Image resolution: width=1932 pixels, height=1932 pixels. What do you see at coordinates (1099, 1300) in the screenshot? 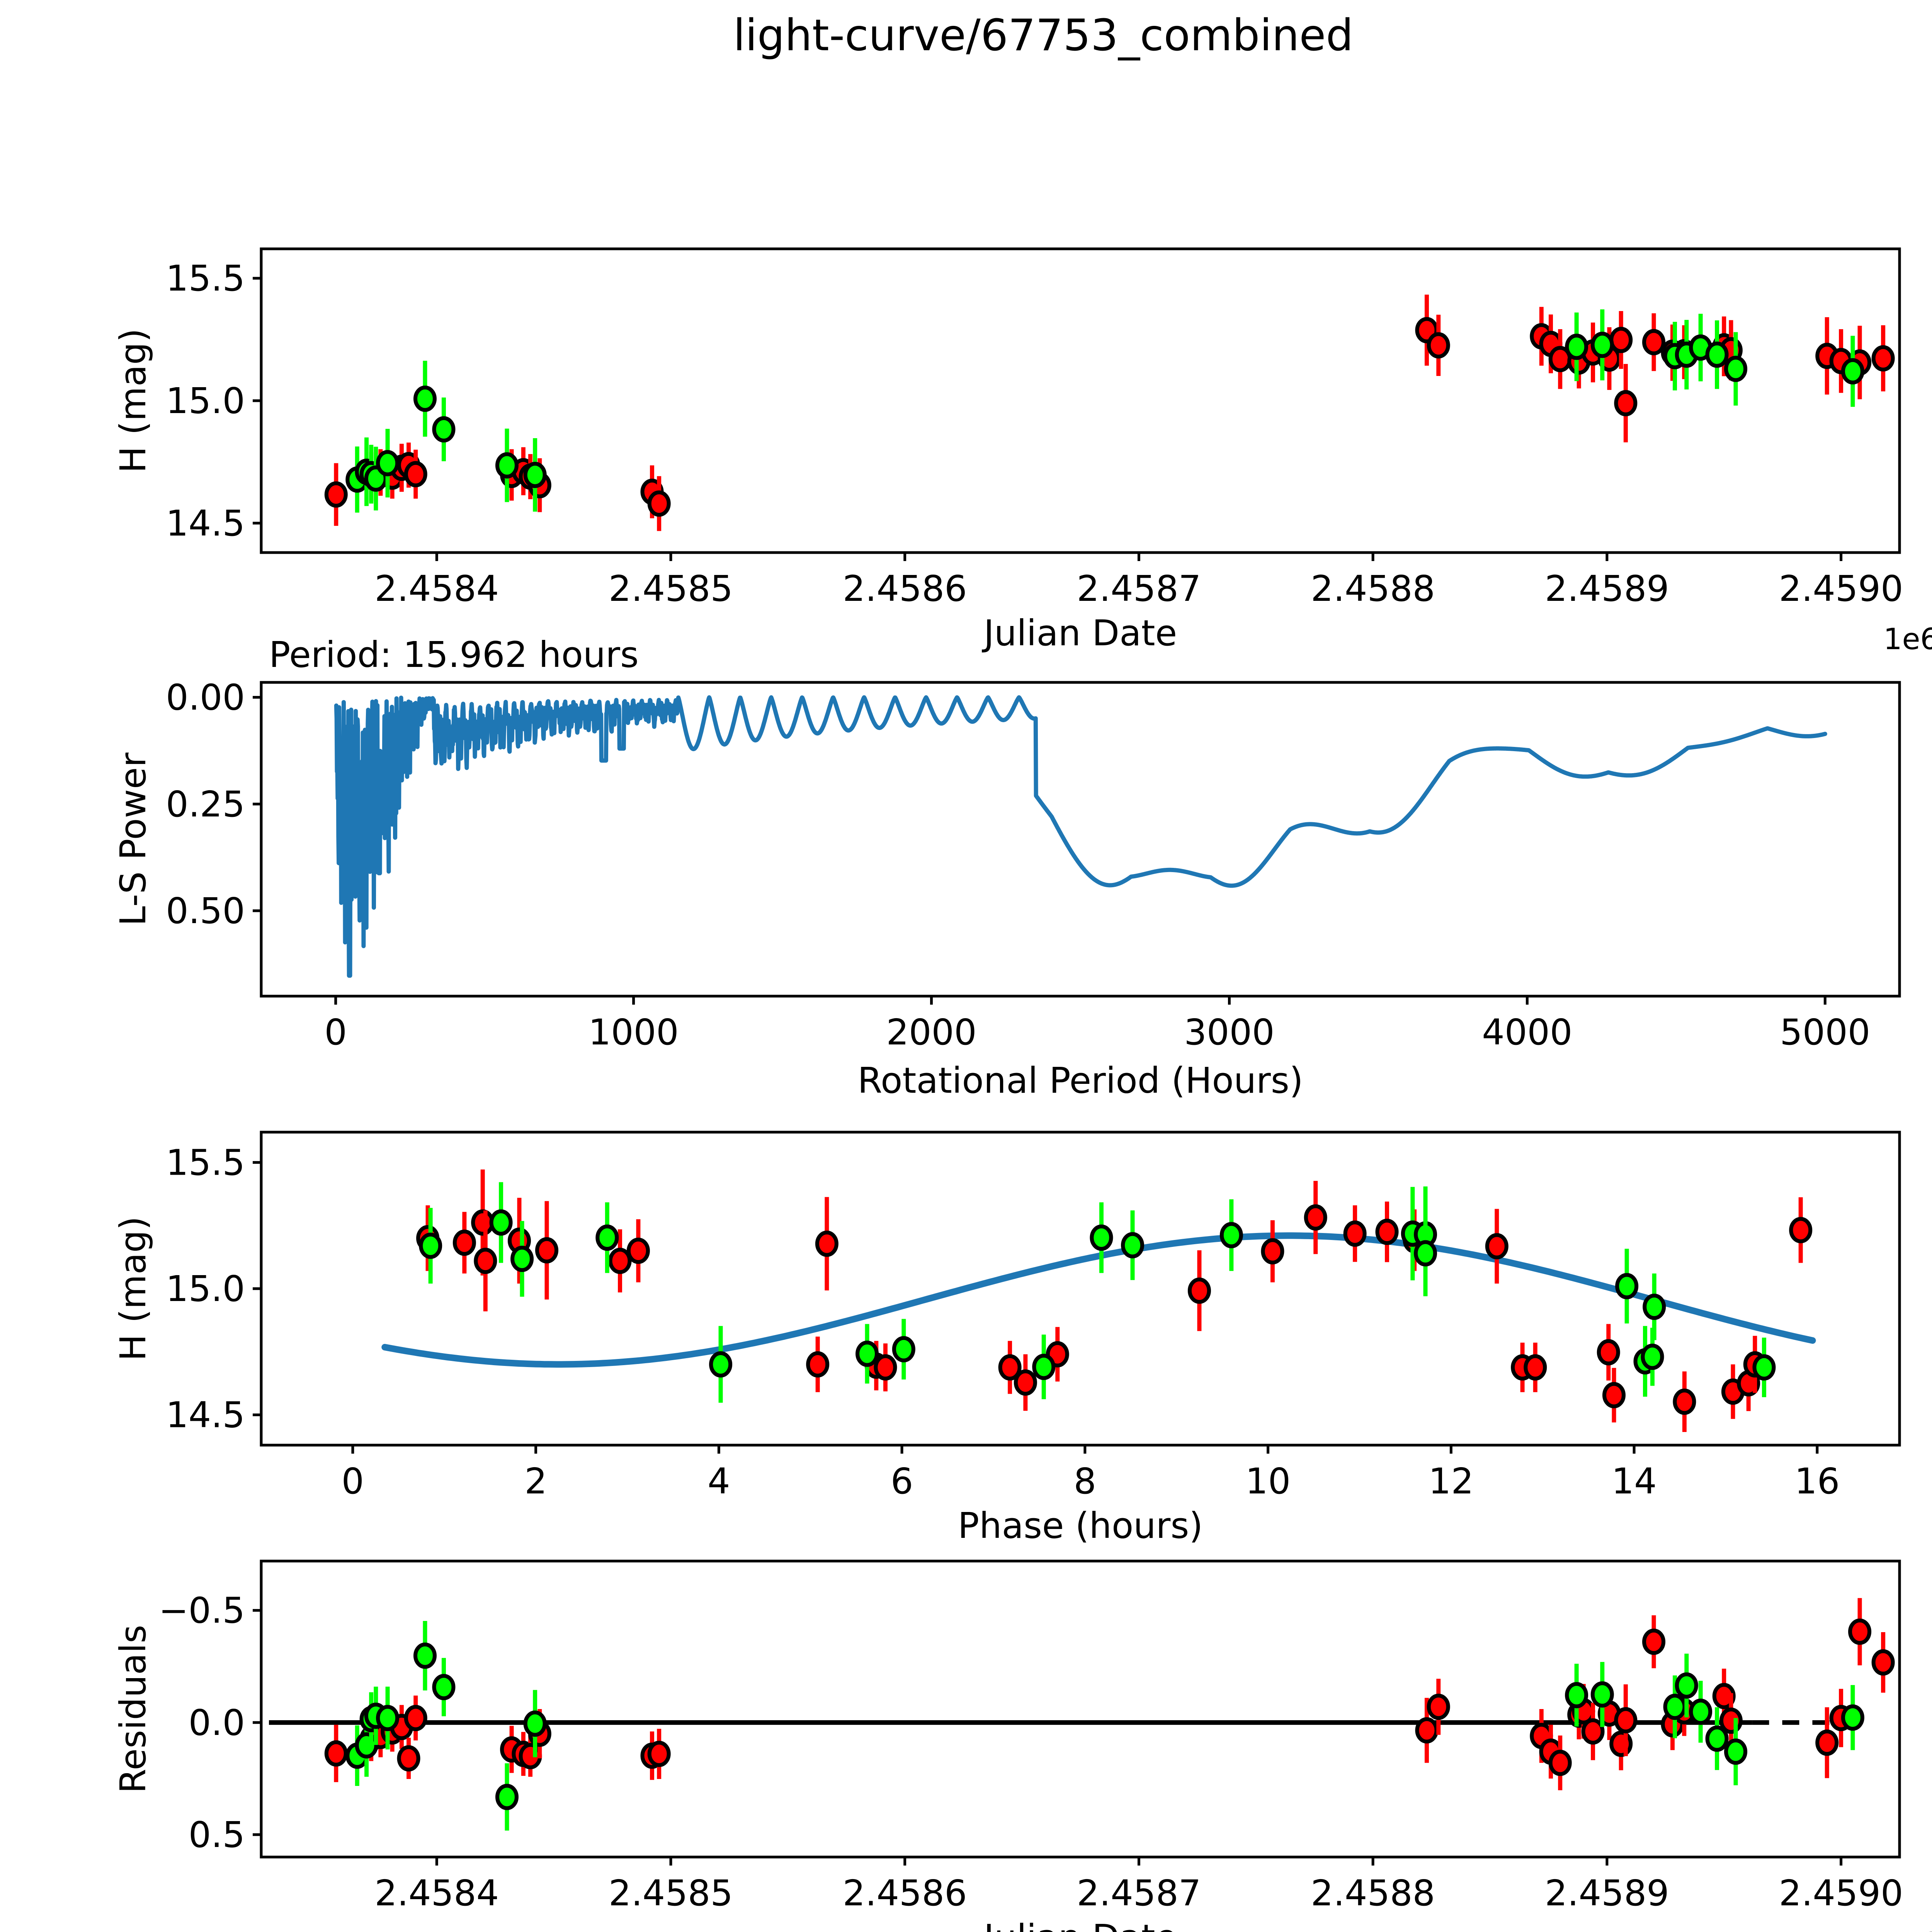
I see `sinusoid-fit-curve` at bounding box center [1099, 1300].